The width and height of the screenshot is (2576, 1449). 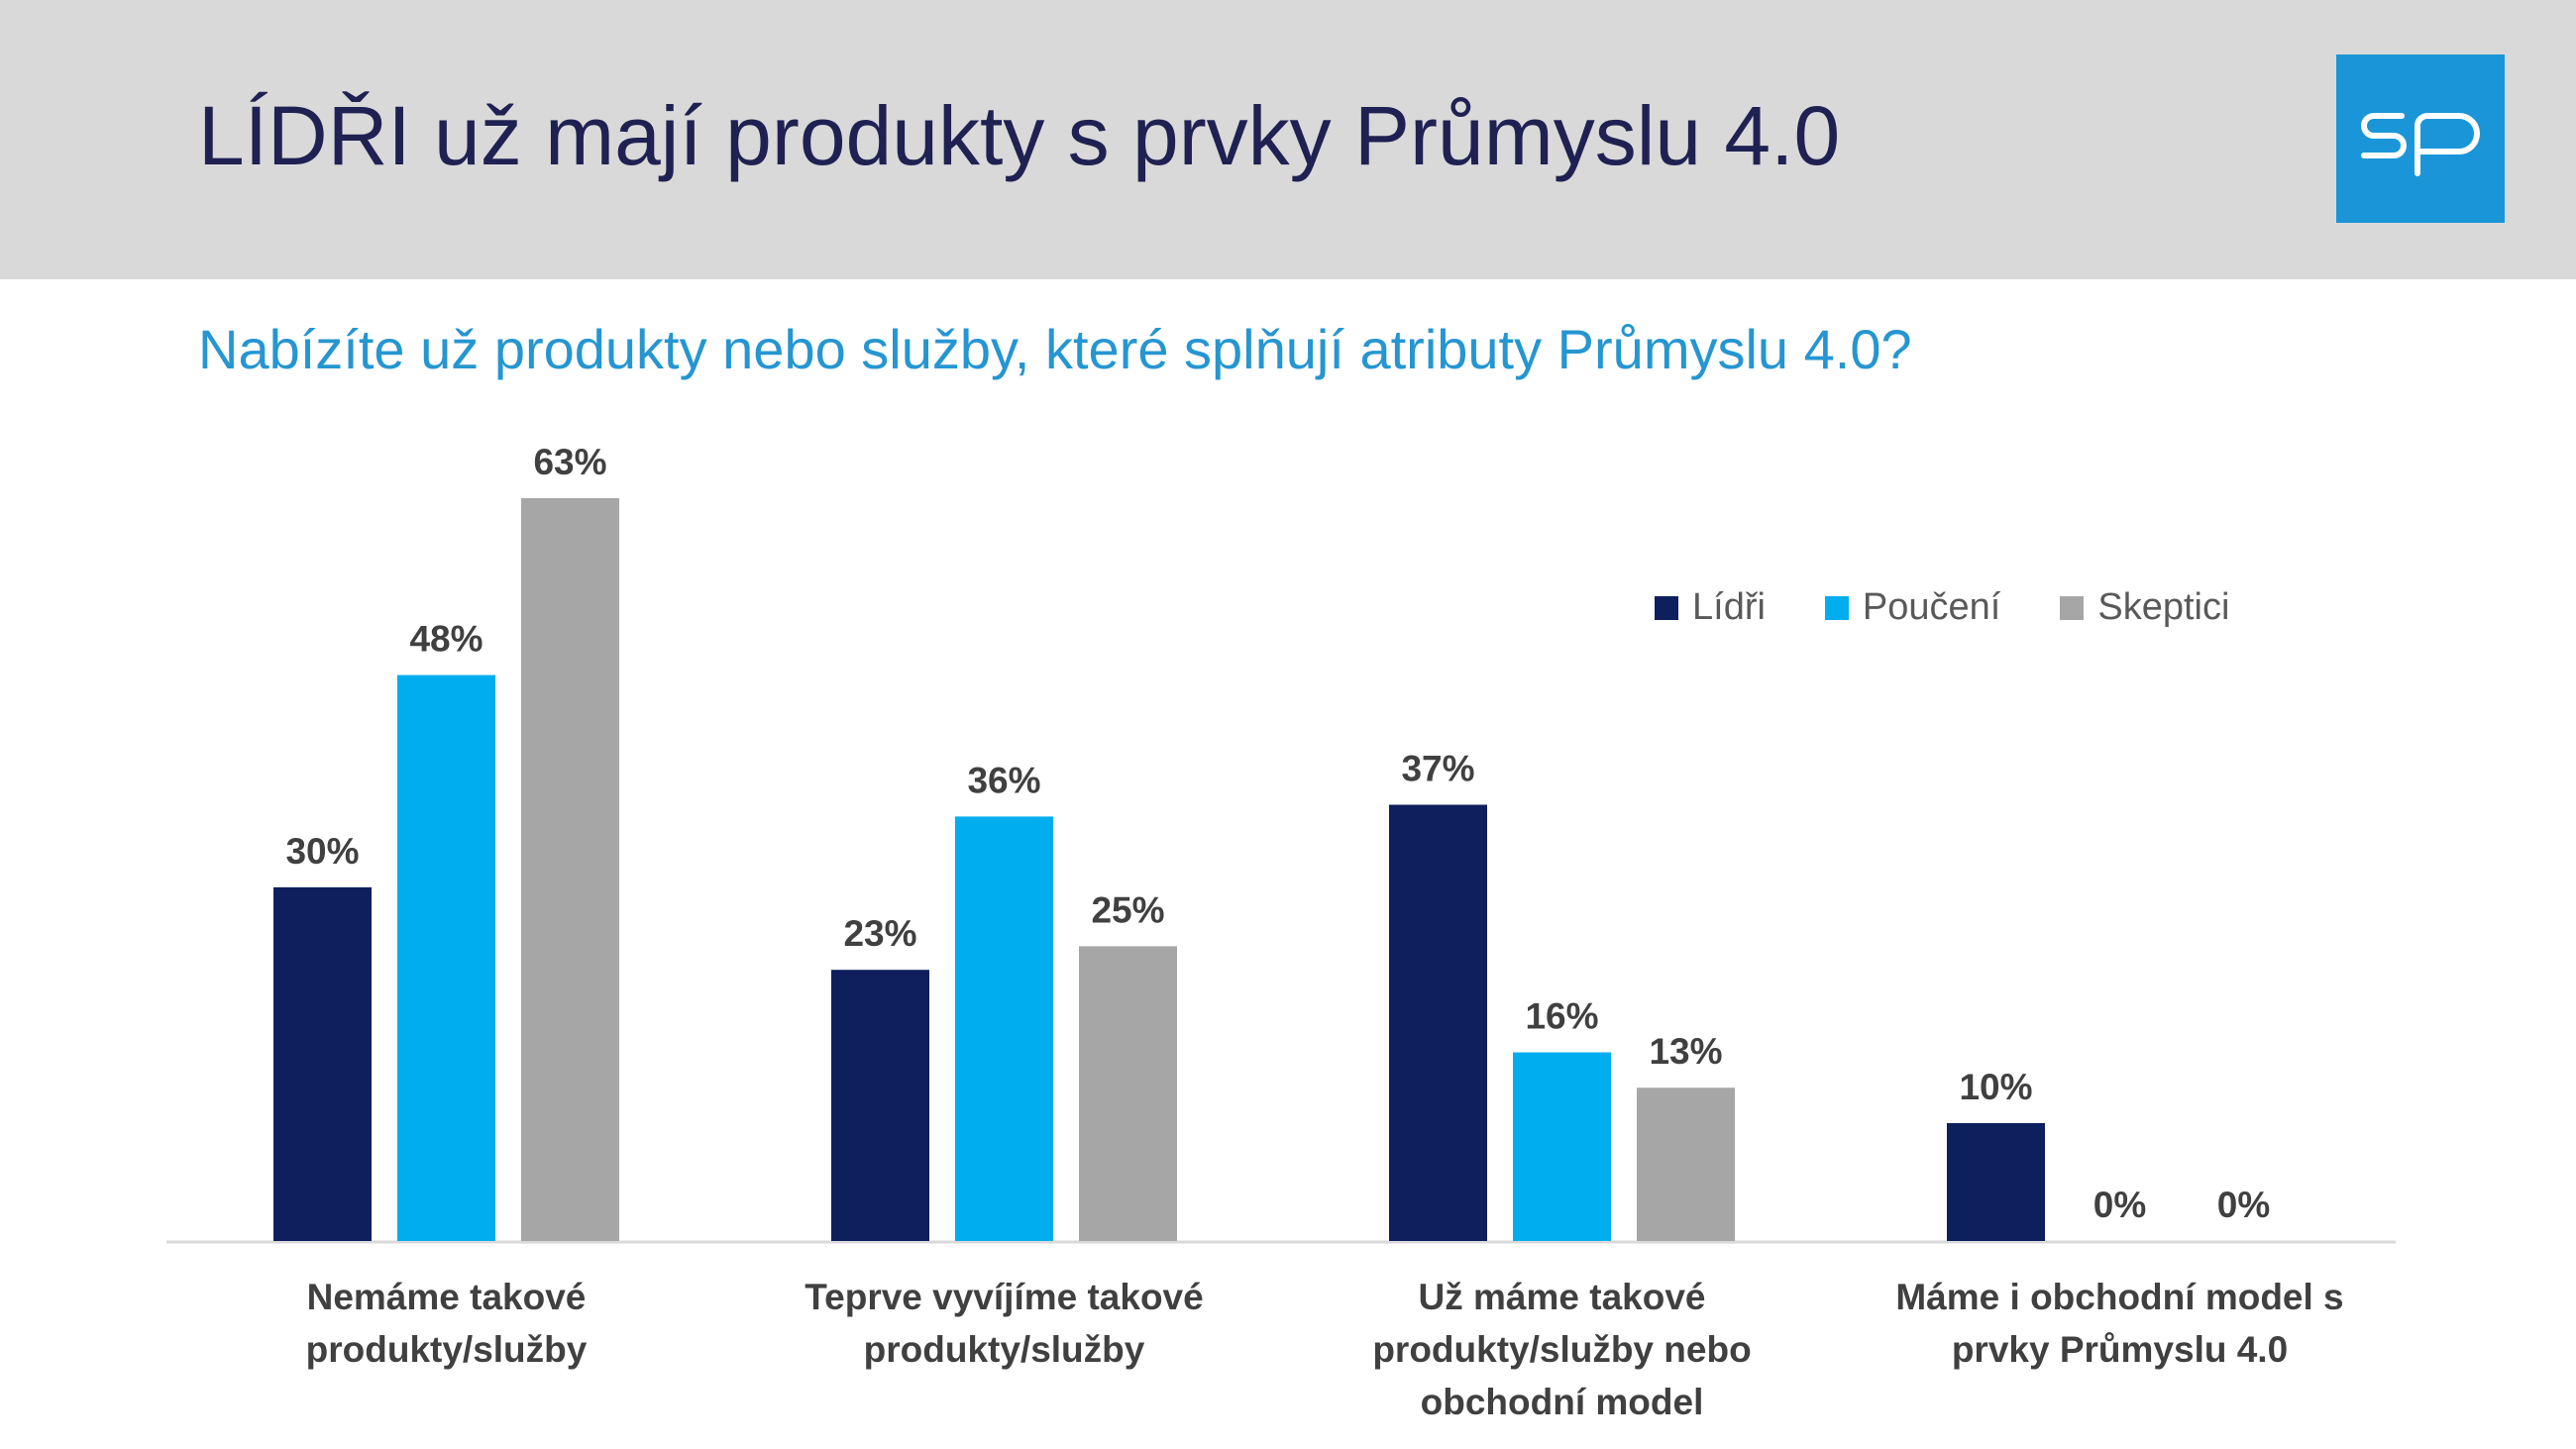 What do you see at coordinates (1836, 607) in the screenshot?
I see `legend-swatch-pouceni` at bounding box center [1836, 607].